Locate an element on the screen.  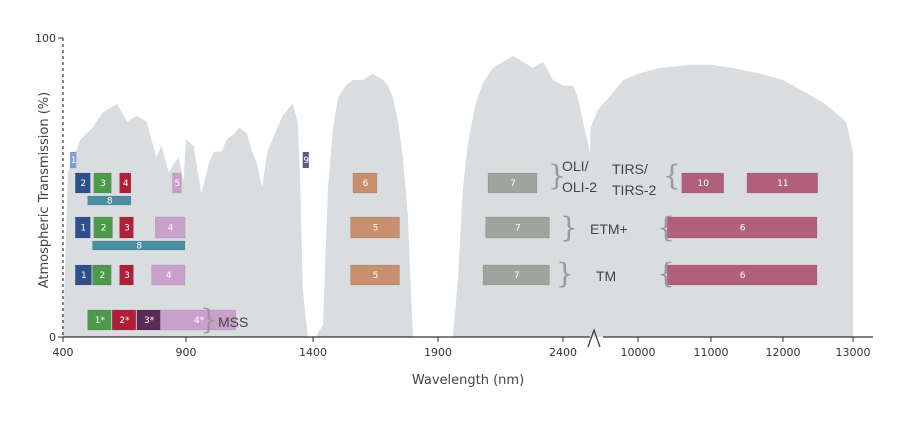
x-tick-label: 900 is located at coordinates (186, 352).